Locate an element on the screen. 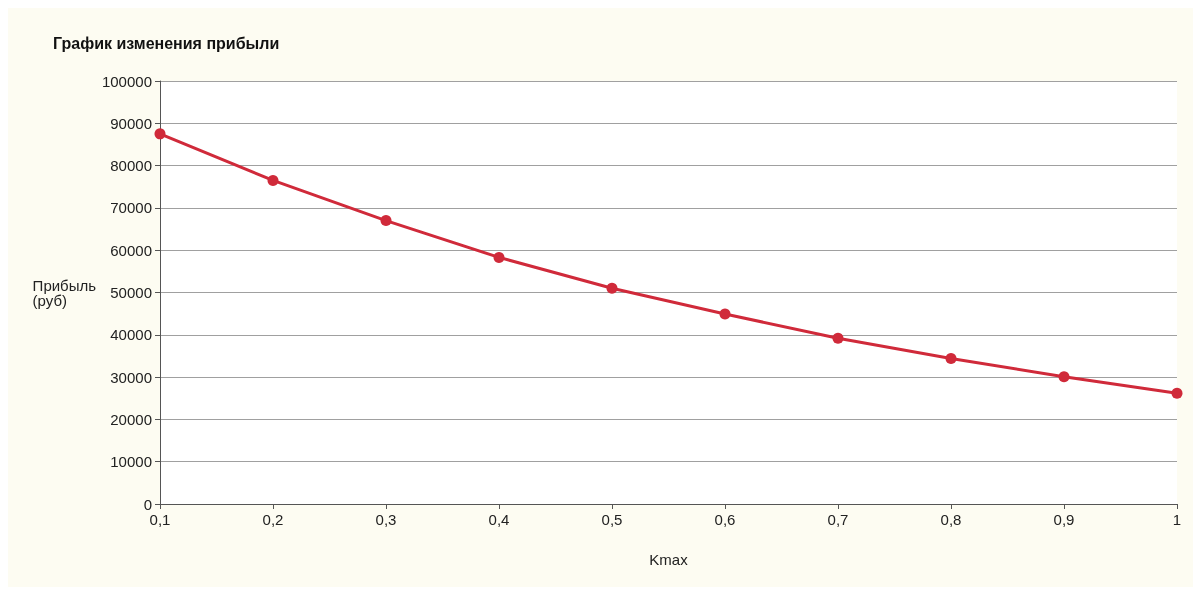 The width and height of the screenshot is (1201, 595). x-tick-label: 0,7 is located at coordinates (838, 519).